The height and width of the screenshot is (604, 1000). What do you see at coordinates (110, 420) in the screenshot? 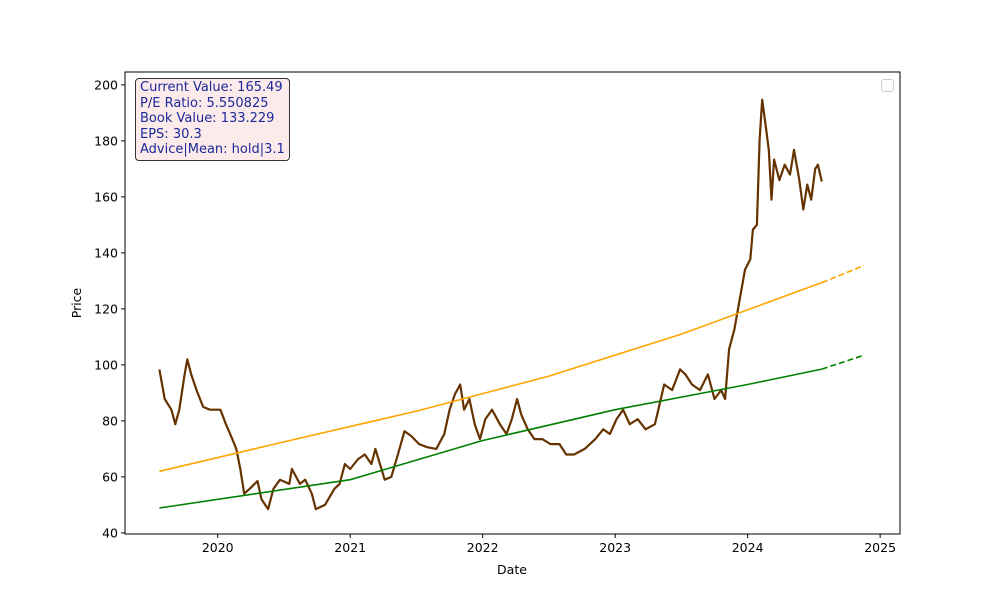
I see `y-tick-label: 80` at bounding box center [110, 420].